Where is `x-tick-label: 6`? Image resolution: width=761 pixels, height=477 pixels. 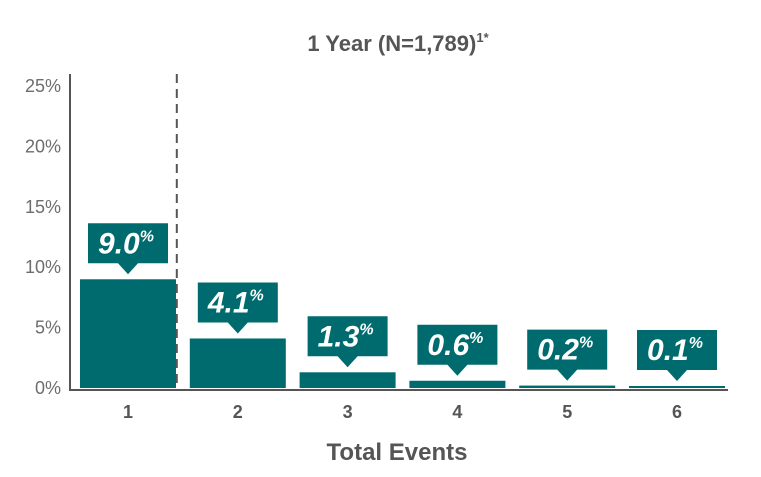 x-tick-label: 6 is located at coordinates (677, 412).